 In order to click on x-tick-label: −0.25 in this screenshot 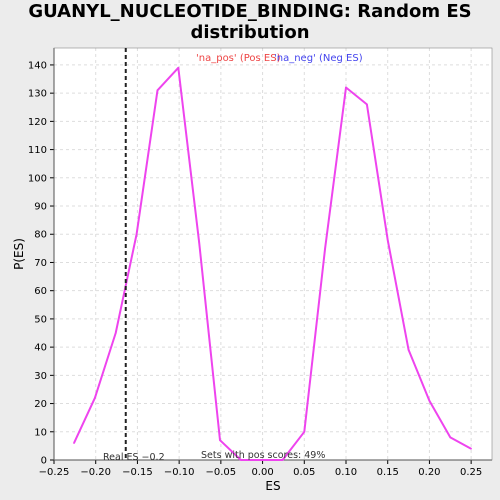, I will do `click(54, 472)`.